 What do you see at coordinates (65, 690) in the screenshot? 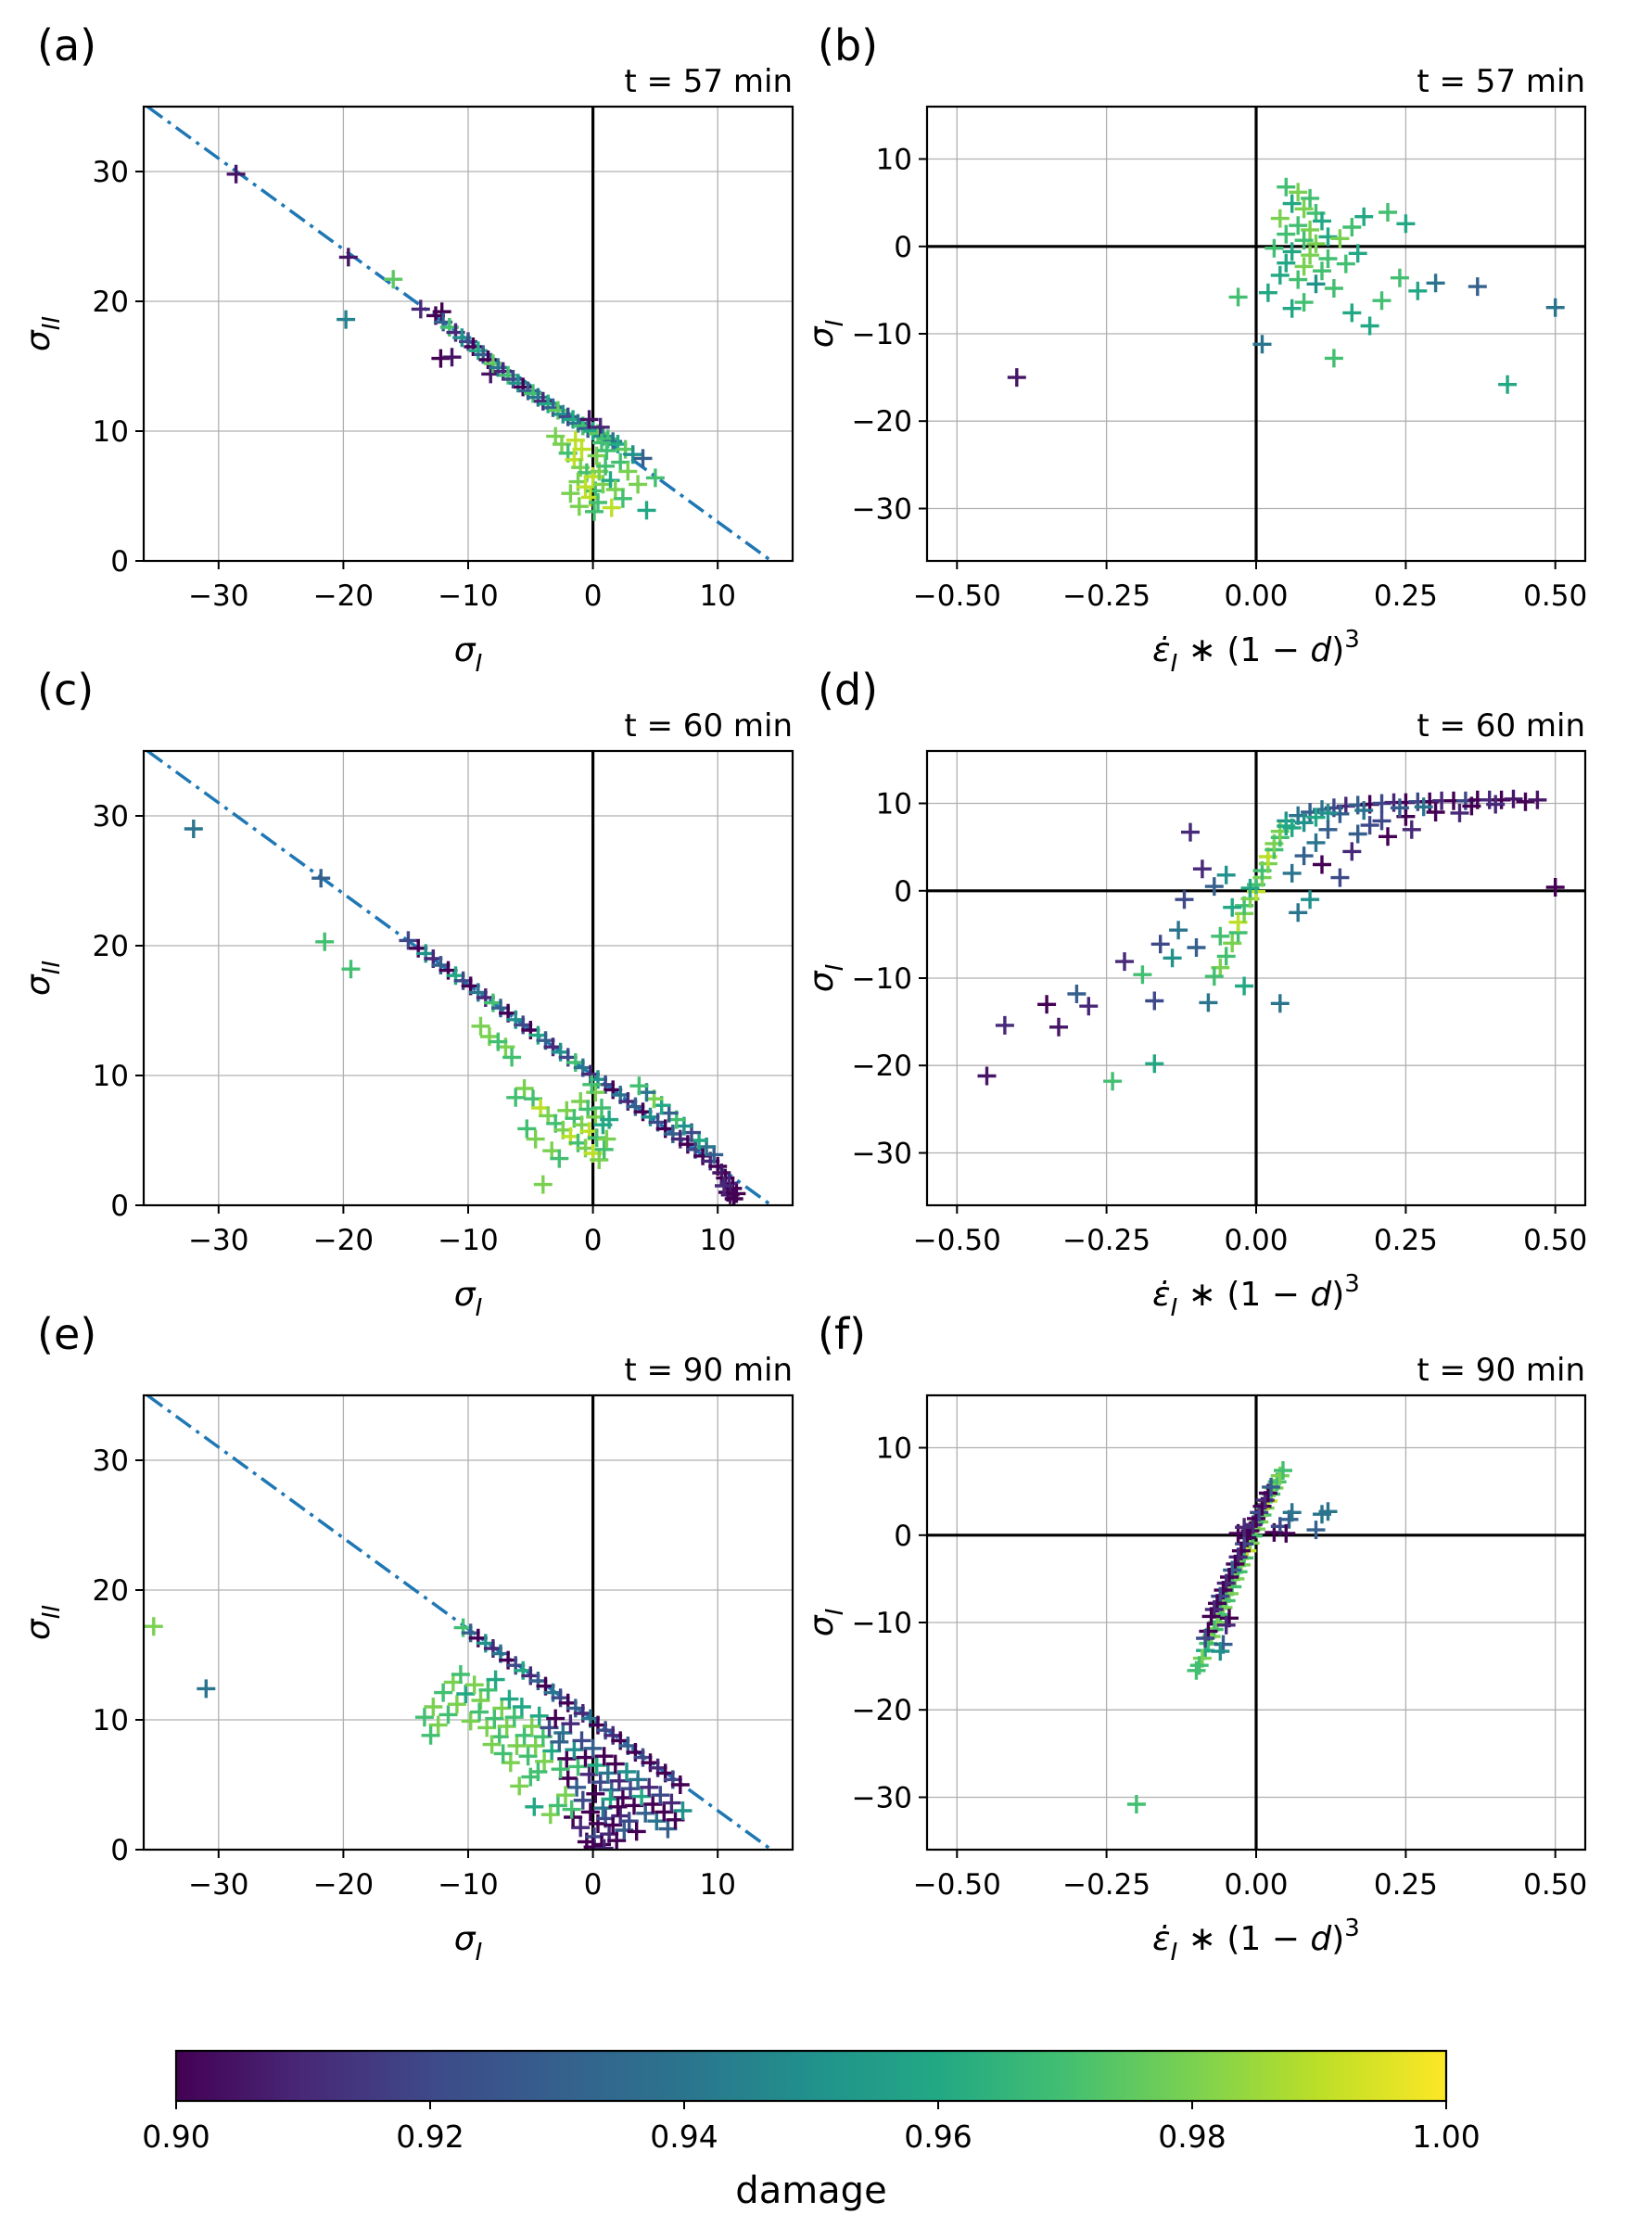
I see `panel-c-letter: (c)` at bounding box center [65, 690].